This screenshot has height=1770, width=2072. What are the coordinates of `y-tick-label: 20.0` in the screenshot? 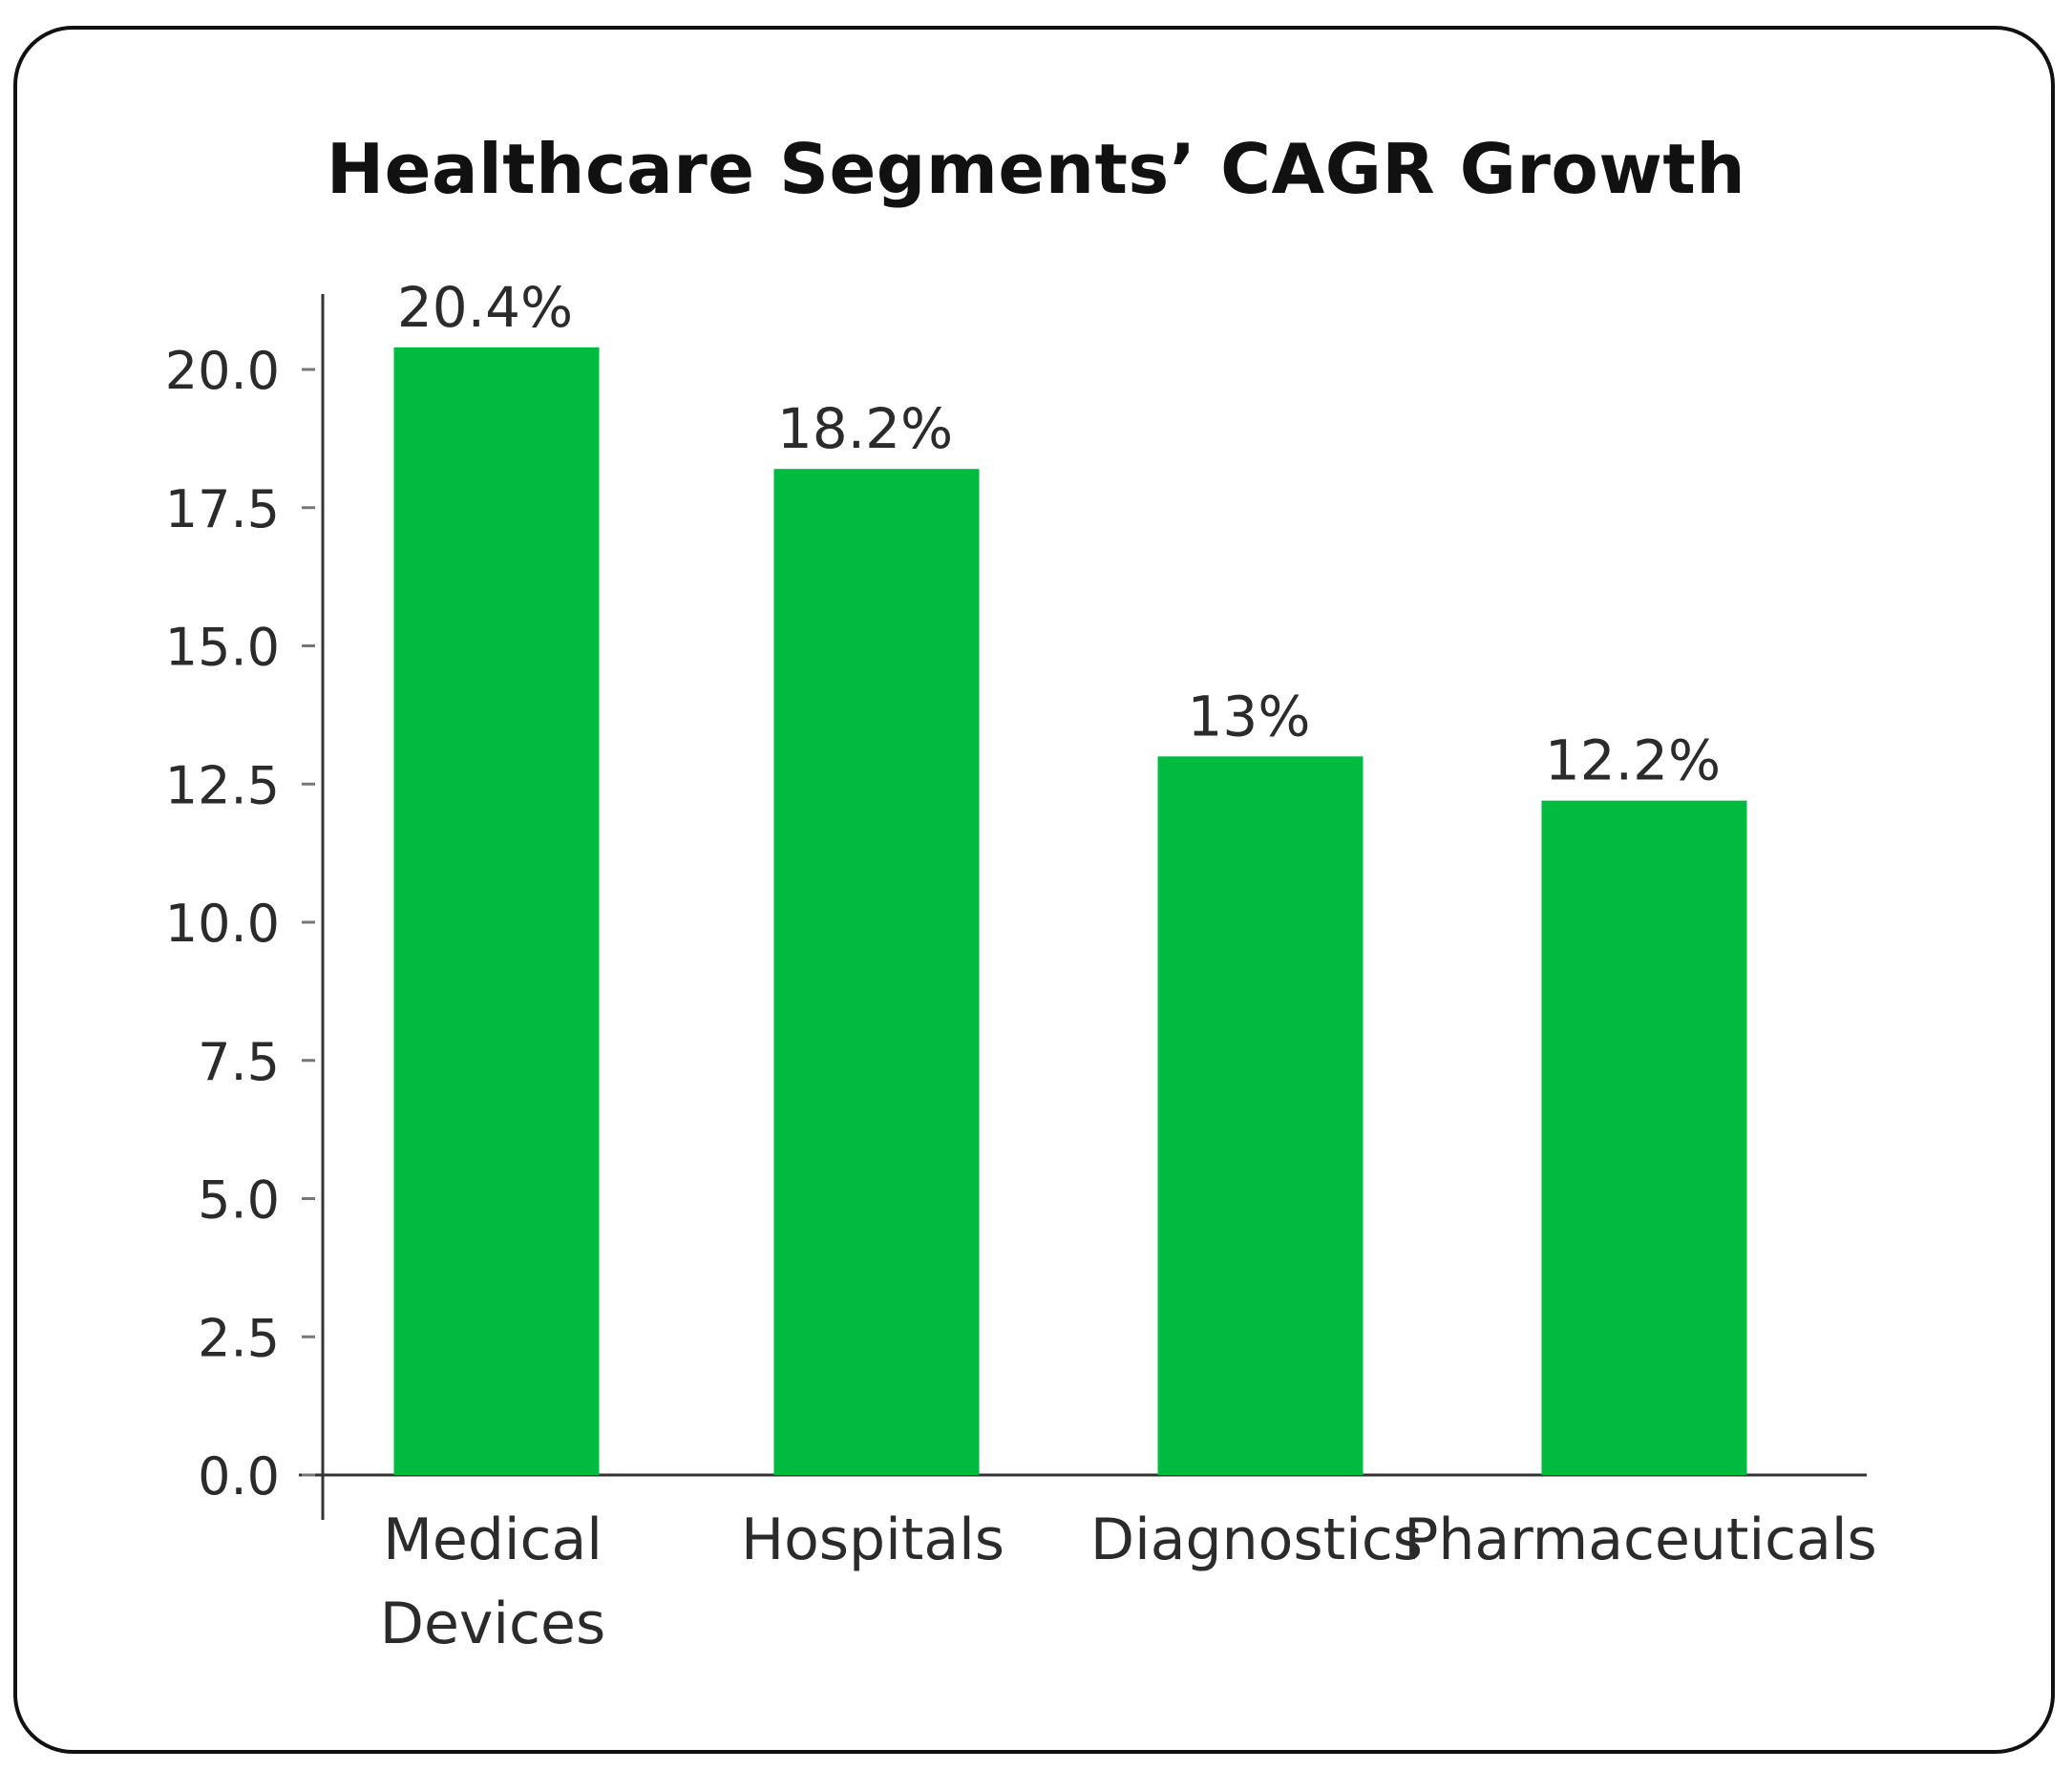 It's located at (223, 371).